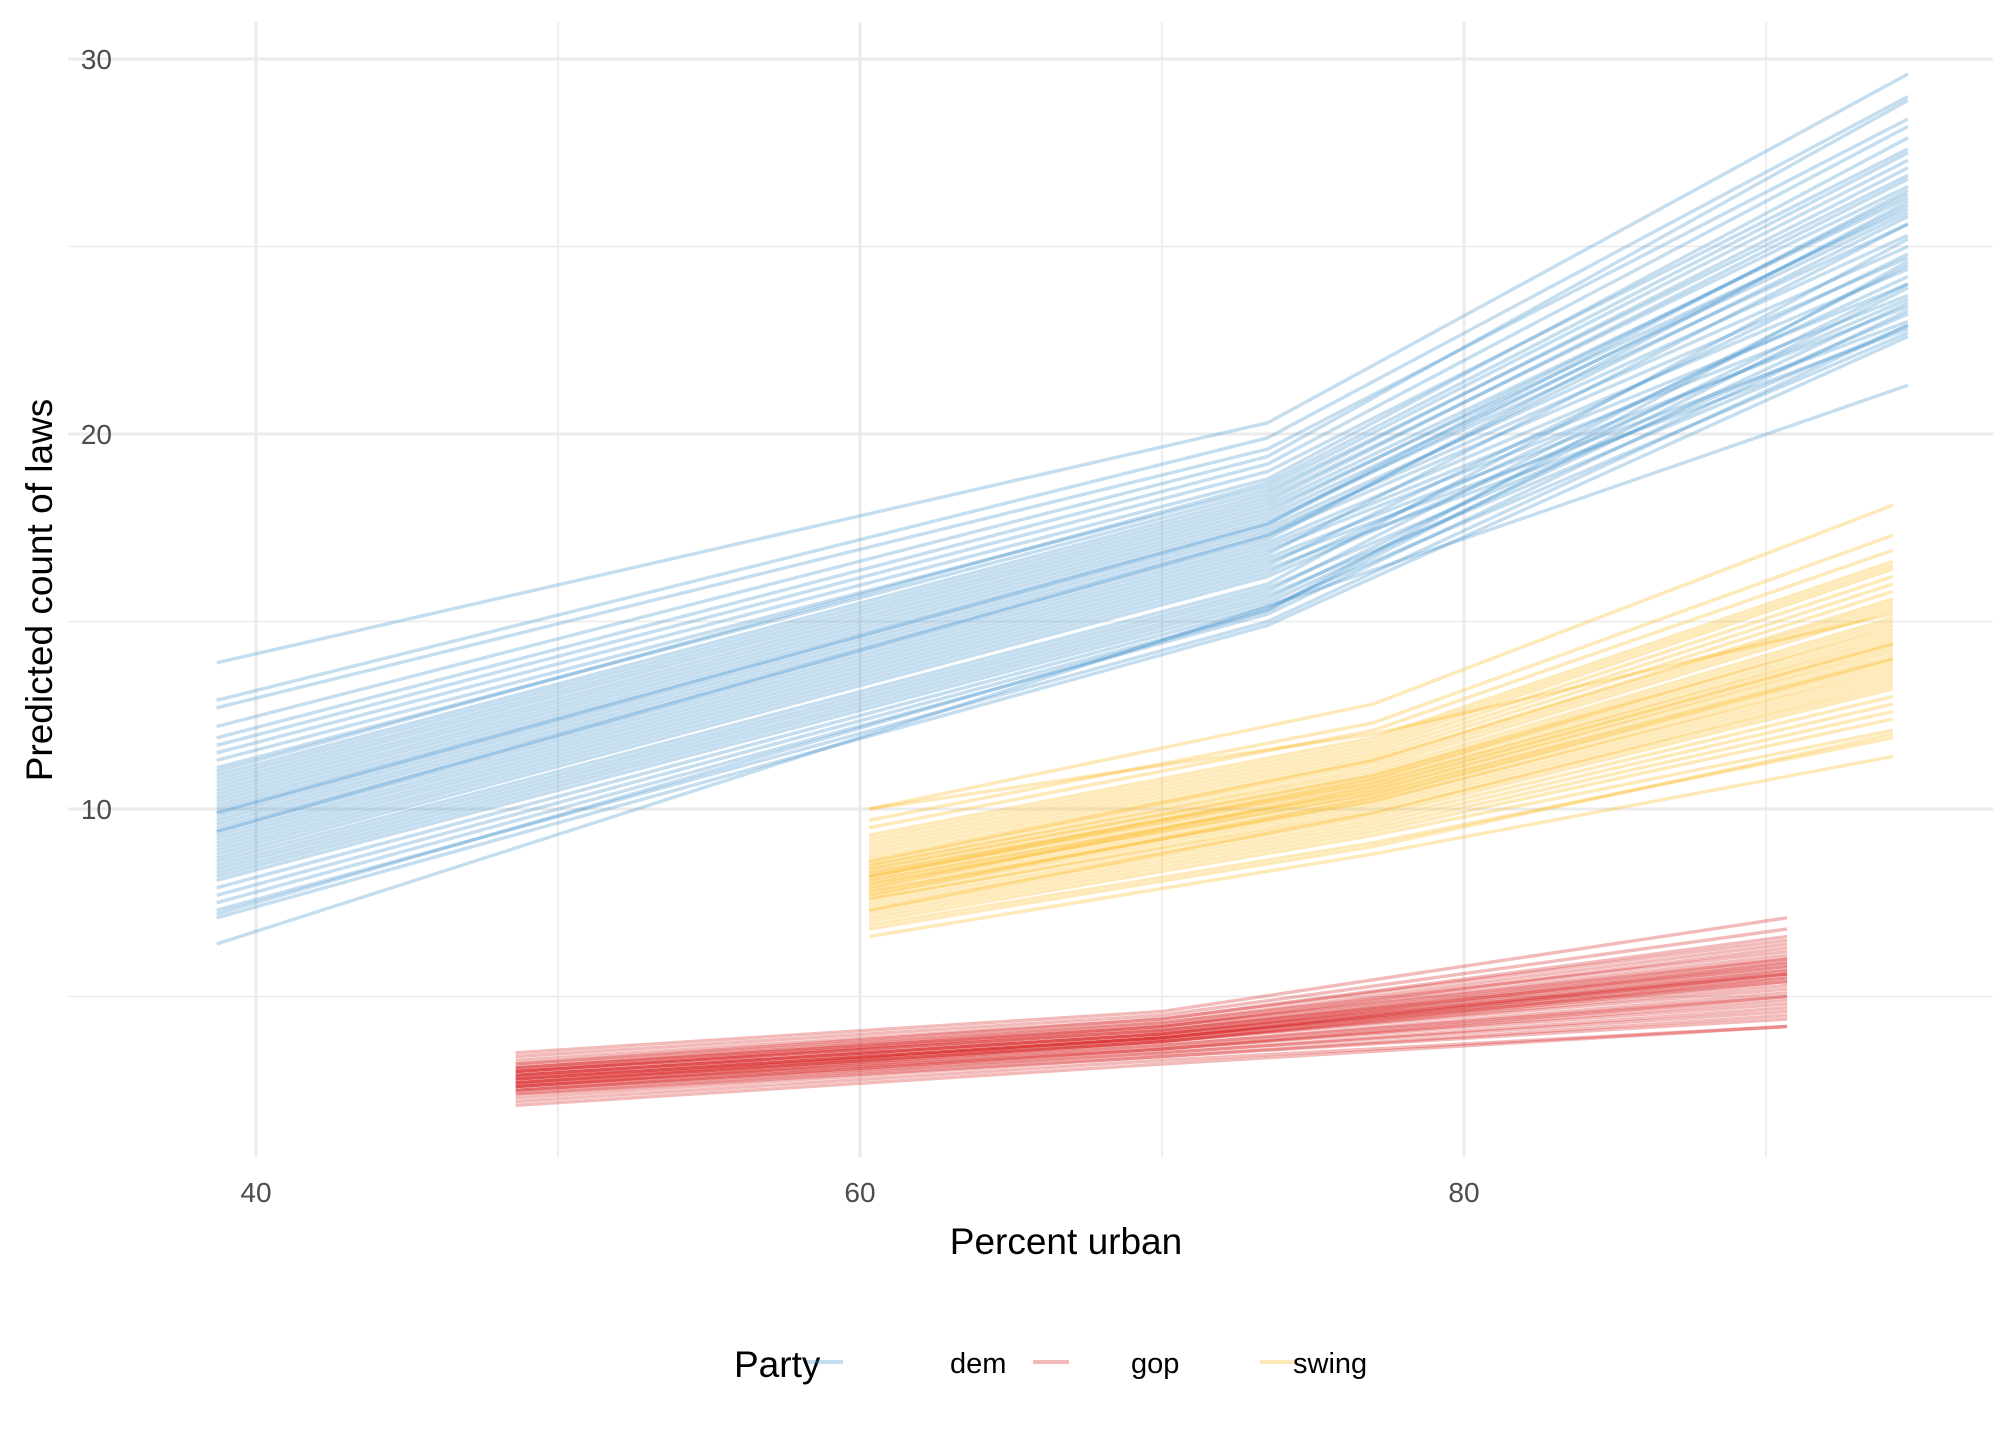 The width and height of the screenshot is (2016, 1440). What do you see at coordinates (777, 1364) in the screenshot?
I see `legend-title: Party` at bounding box center [777, 1364].